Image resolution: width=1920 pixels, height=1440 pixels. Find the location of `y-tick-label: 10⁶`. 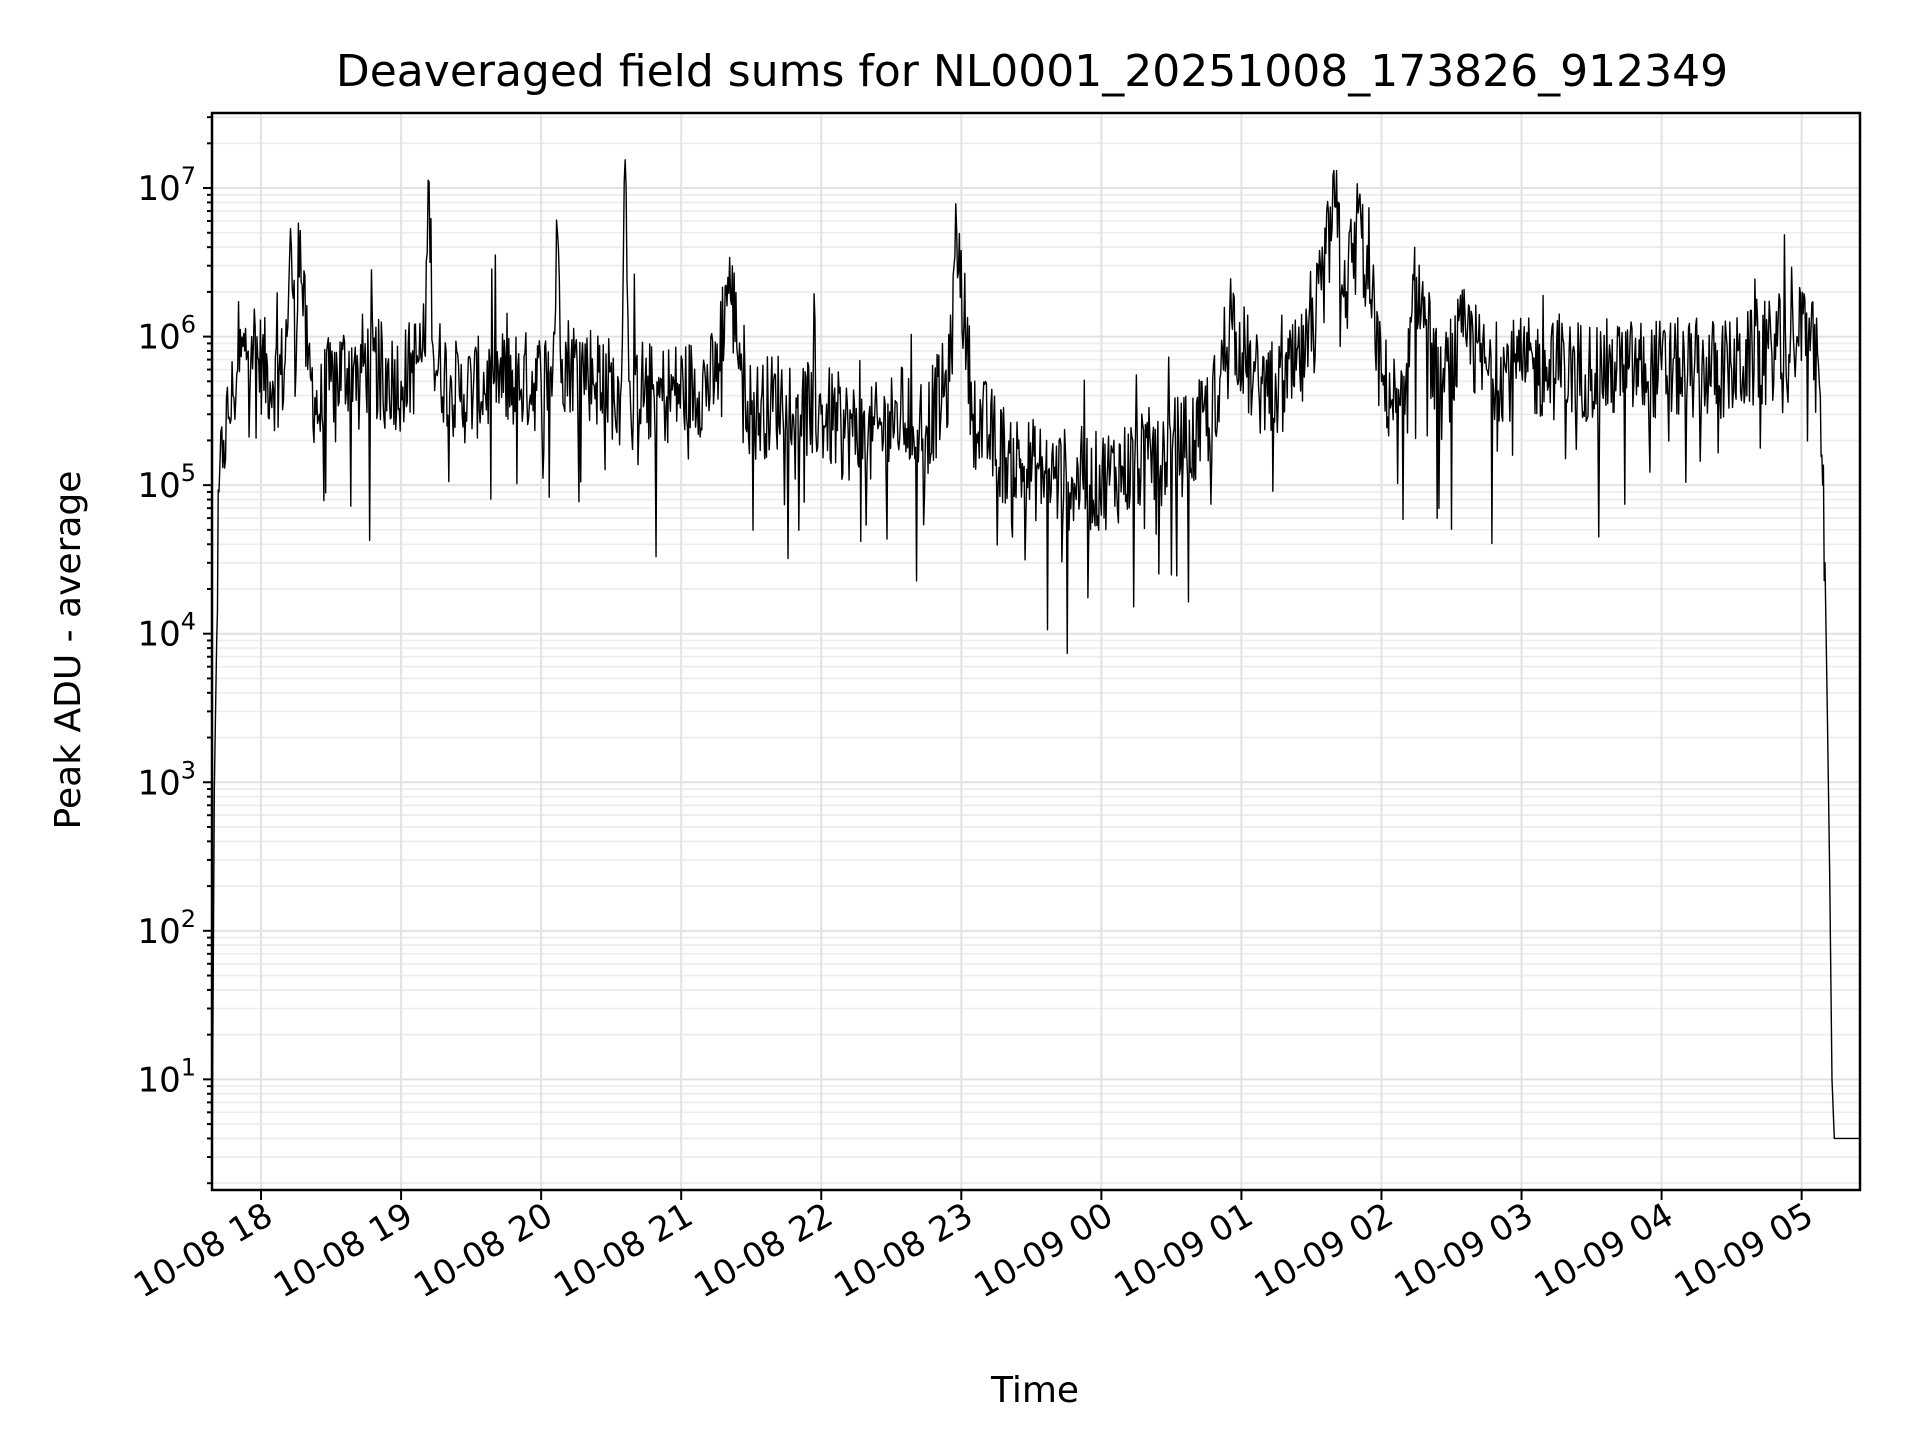

y-tick-label: 10⁶ is located at coordinates (166, 334).